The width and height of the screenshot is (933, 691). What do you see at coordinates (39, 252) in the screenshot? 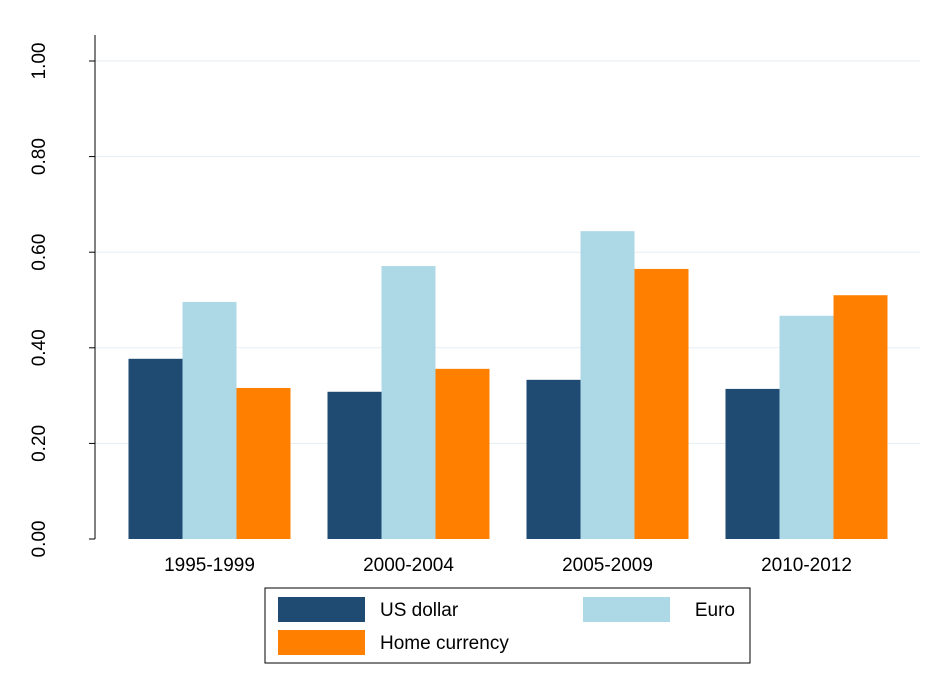
I see `y-tick-label: 0.60` at bounding box center [39, 252].